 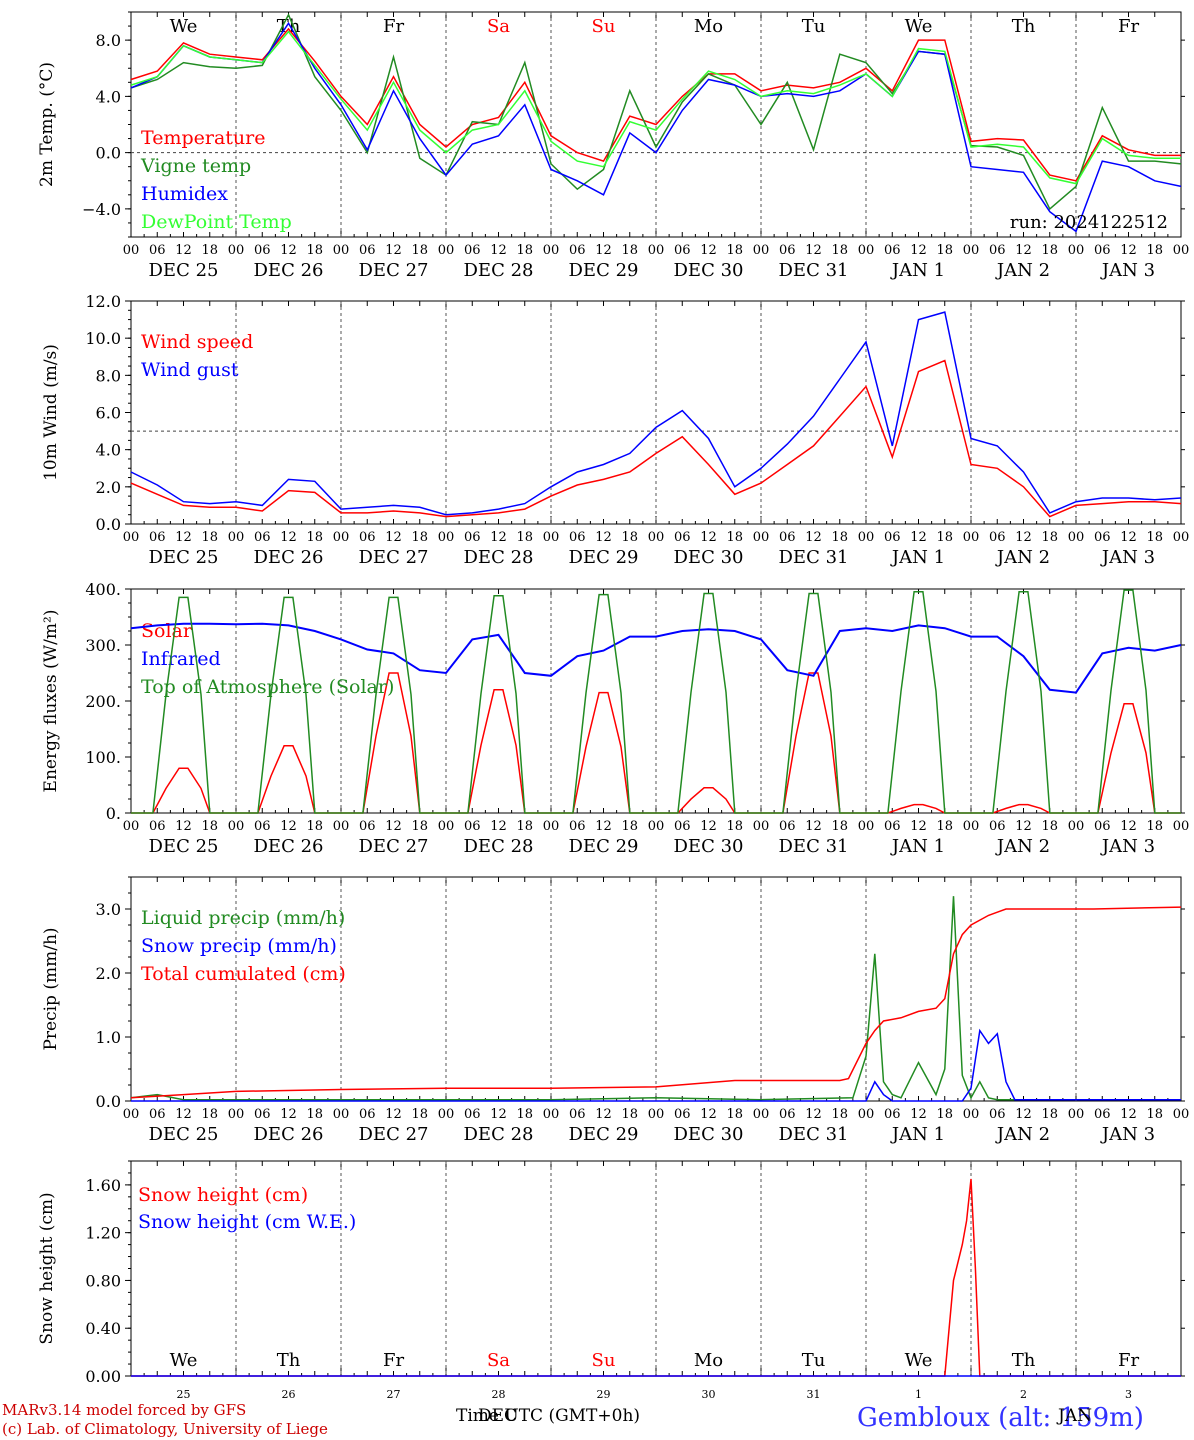 I want to click on weekday-label: Su, so click(x=604, y=26).